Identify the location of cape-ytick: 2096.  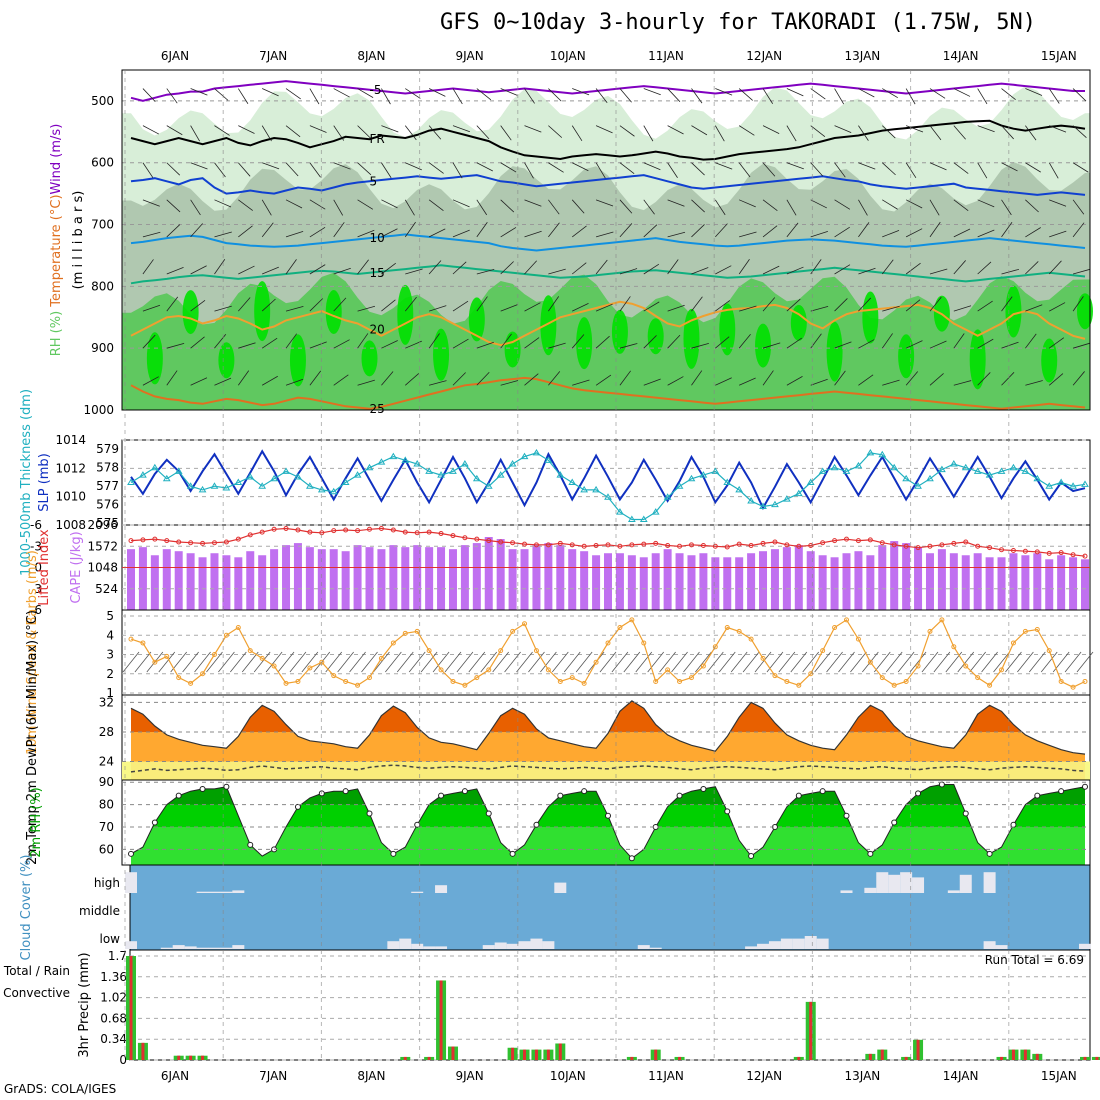
(102, 525).